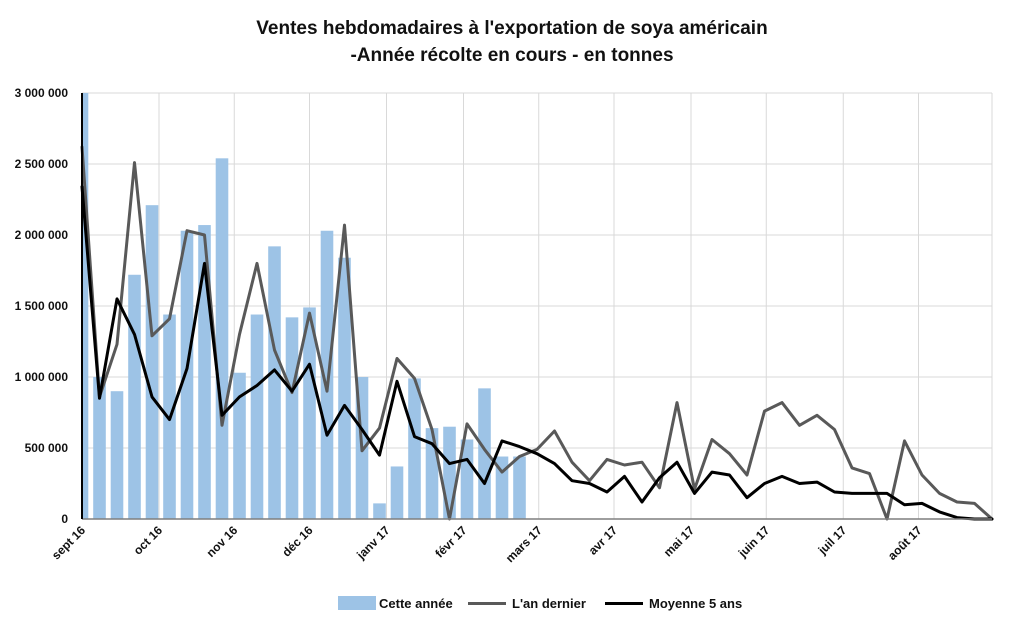 This screenshot has height=629, width=1024. I want to click on x-tick-label: févr 17, so click(450, 541).